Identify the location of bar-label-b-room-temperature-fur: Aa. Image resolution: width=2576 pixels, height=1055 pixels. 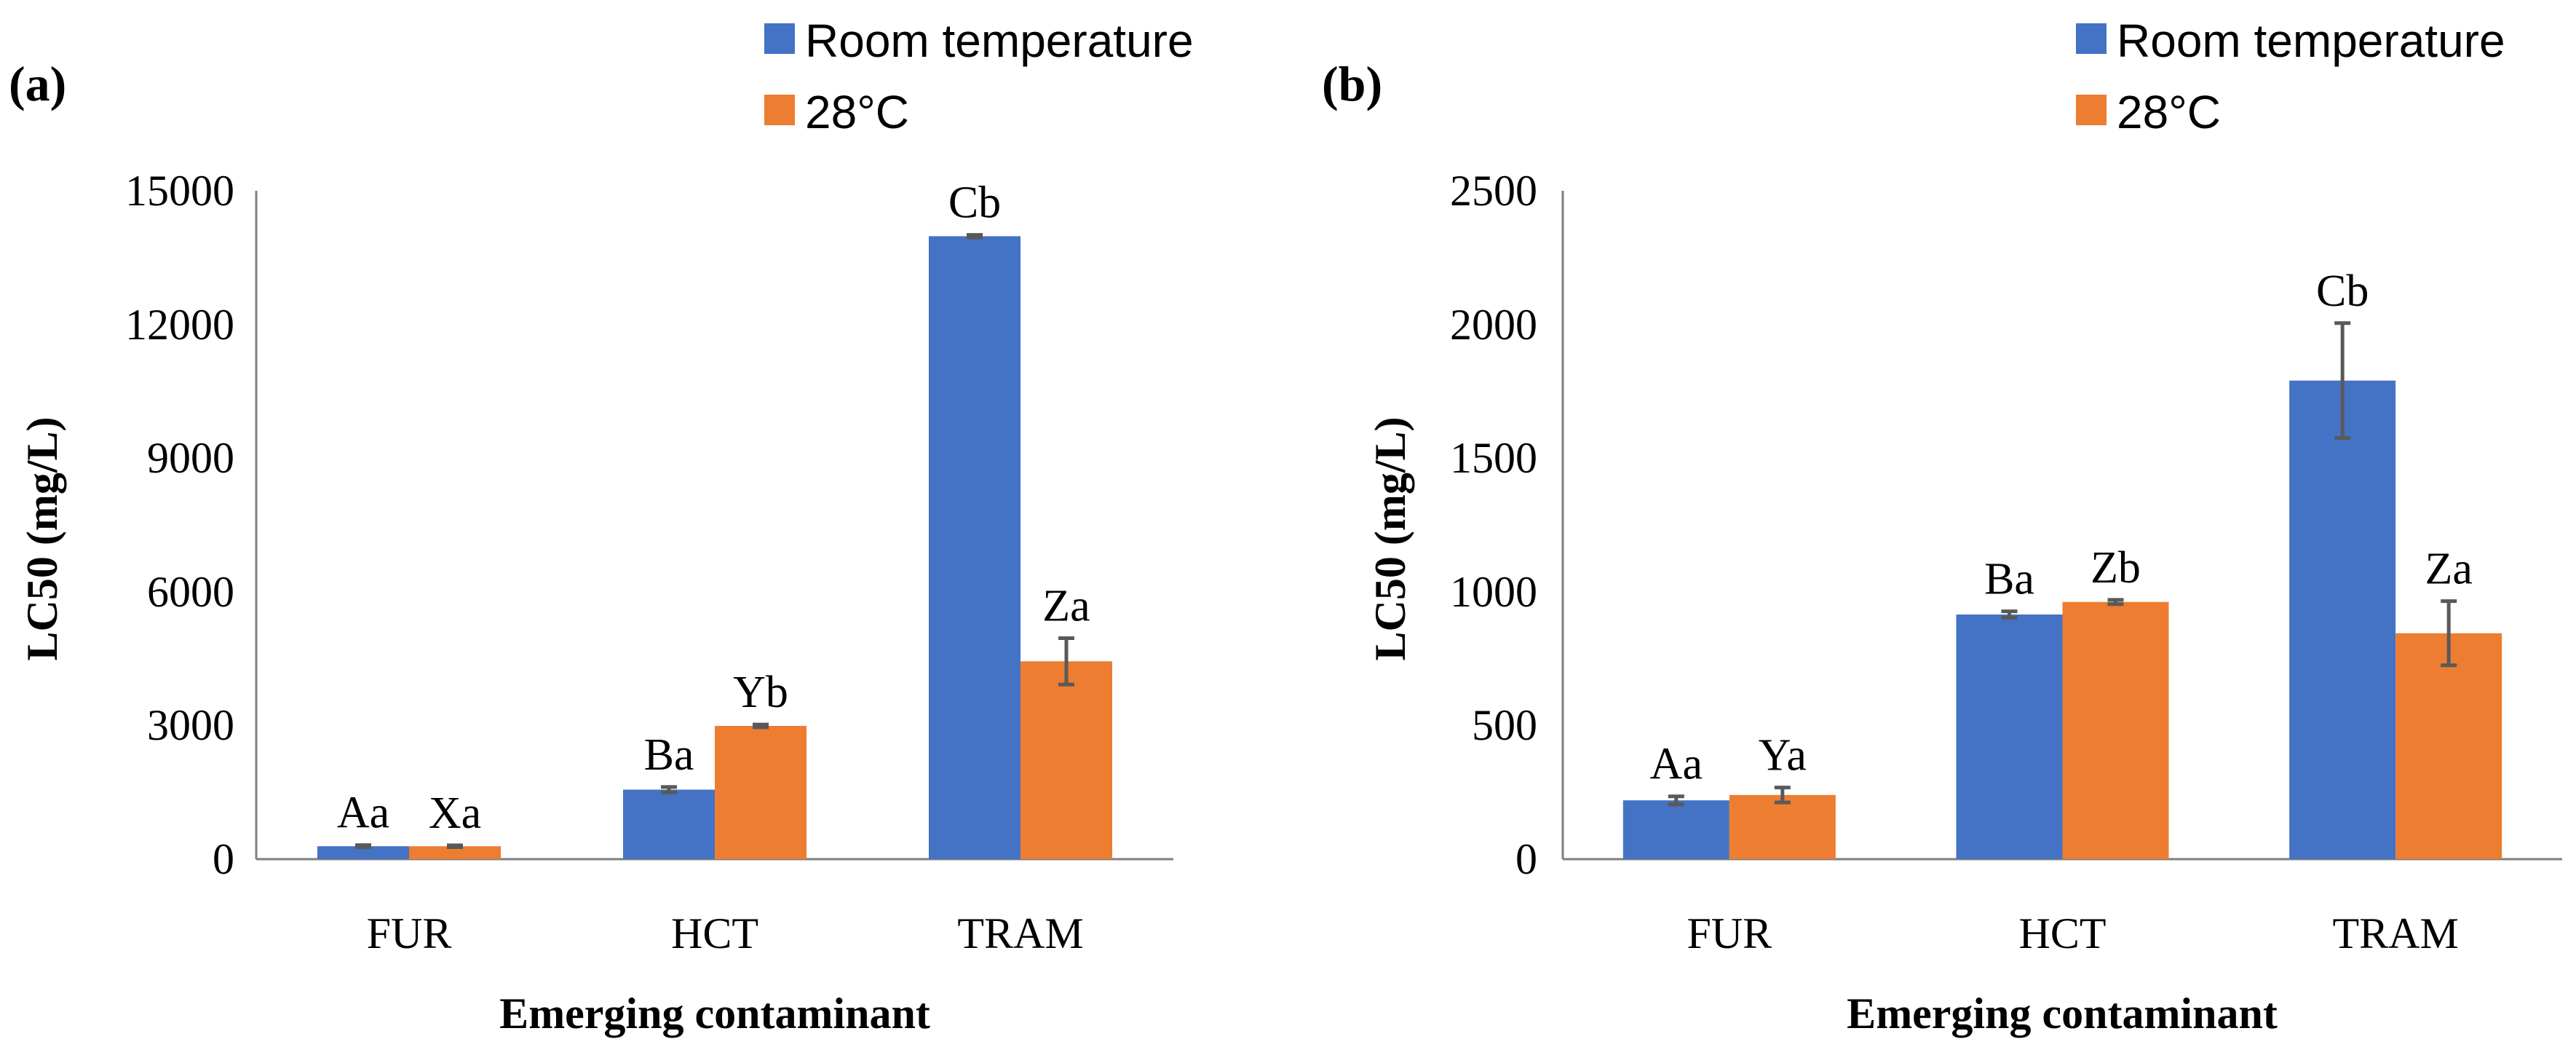
(1676, 765).